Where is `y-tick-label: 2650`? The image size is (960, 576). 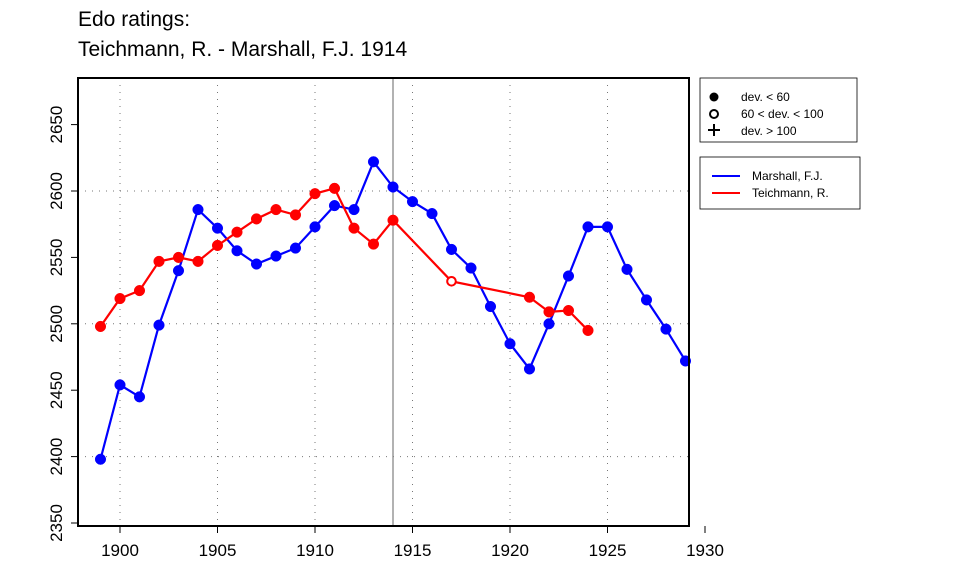
y-tick-label: 2650 is located at coordinates (56, 125).